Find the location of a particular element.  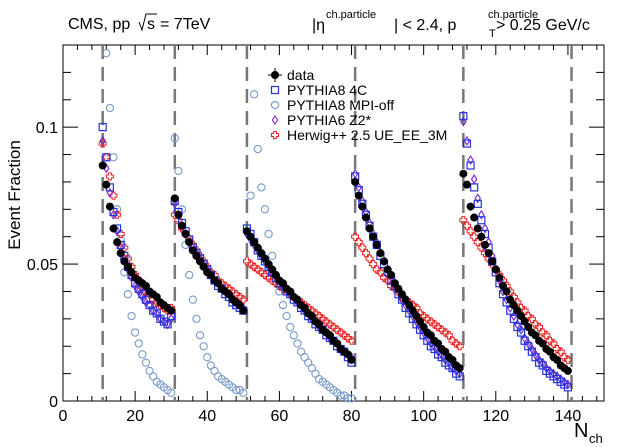

legend-entry-mpi: PYTHIA8 MPI-off is located at coordinates (332, 105).